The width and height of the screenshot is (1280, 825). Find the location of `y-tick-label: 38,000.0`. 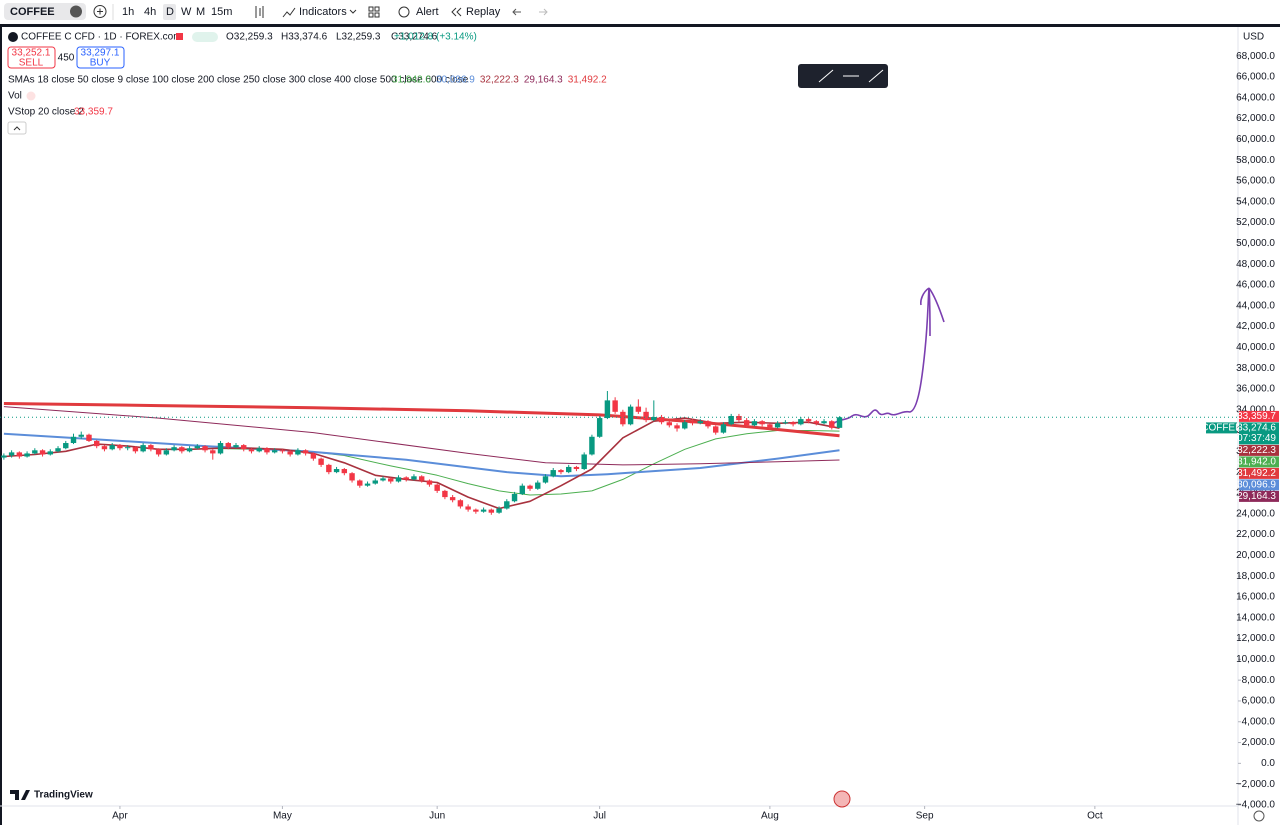

y-tick-label: 38,000.0 is located at coordinates (1255, 368).